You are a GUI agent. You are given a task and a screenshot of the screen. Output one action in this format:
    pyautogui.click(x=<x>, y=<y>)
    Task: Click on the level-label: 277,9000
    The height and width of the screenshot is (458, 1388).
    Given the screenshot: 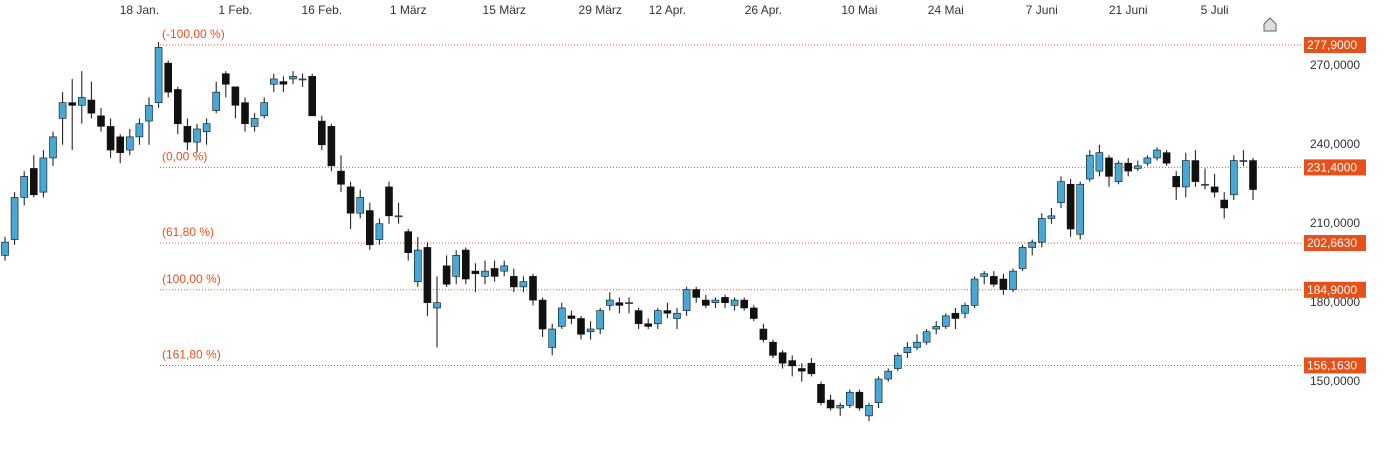 What is the action you would take?
    pyautogui.click(x=1332, y=45)
    